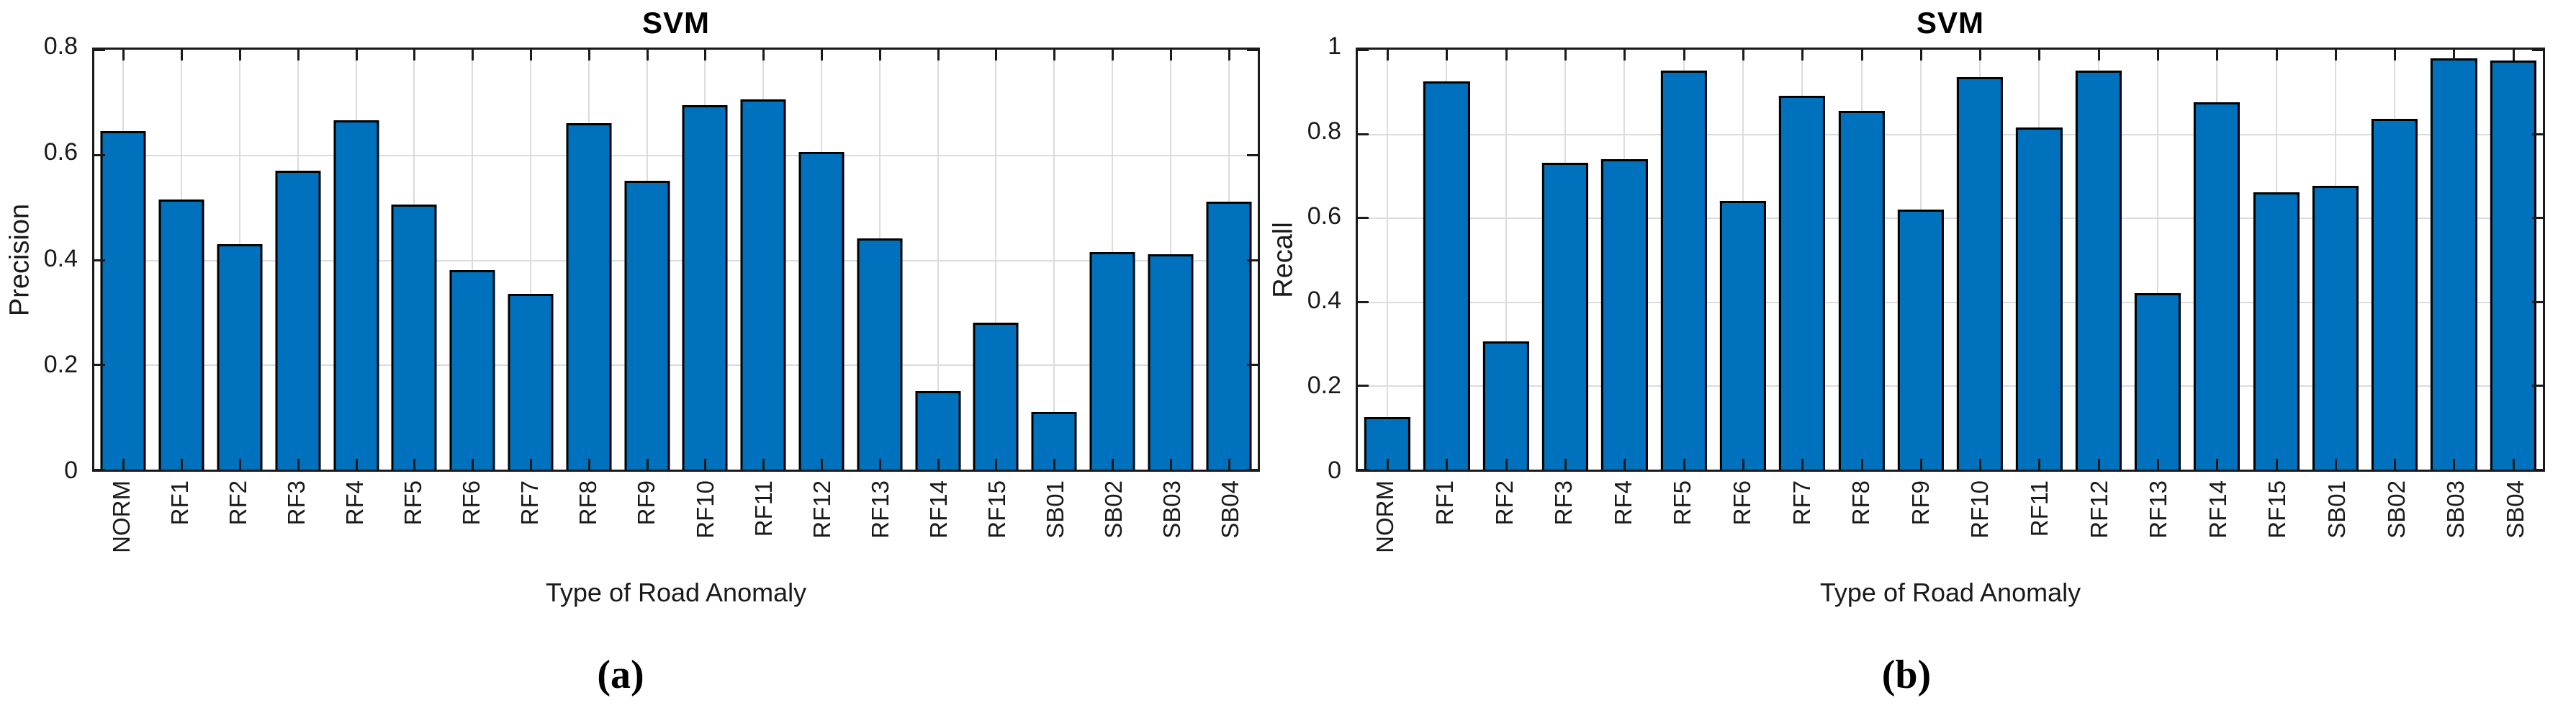 The width and height of the screenshot is (2576, 726). I want to click on bar-rf8, so click(1861, 290).